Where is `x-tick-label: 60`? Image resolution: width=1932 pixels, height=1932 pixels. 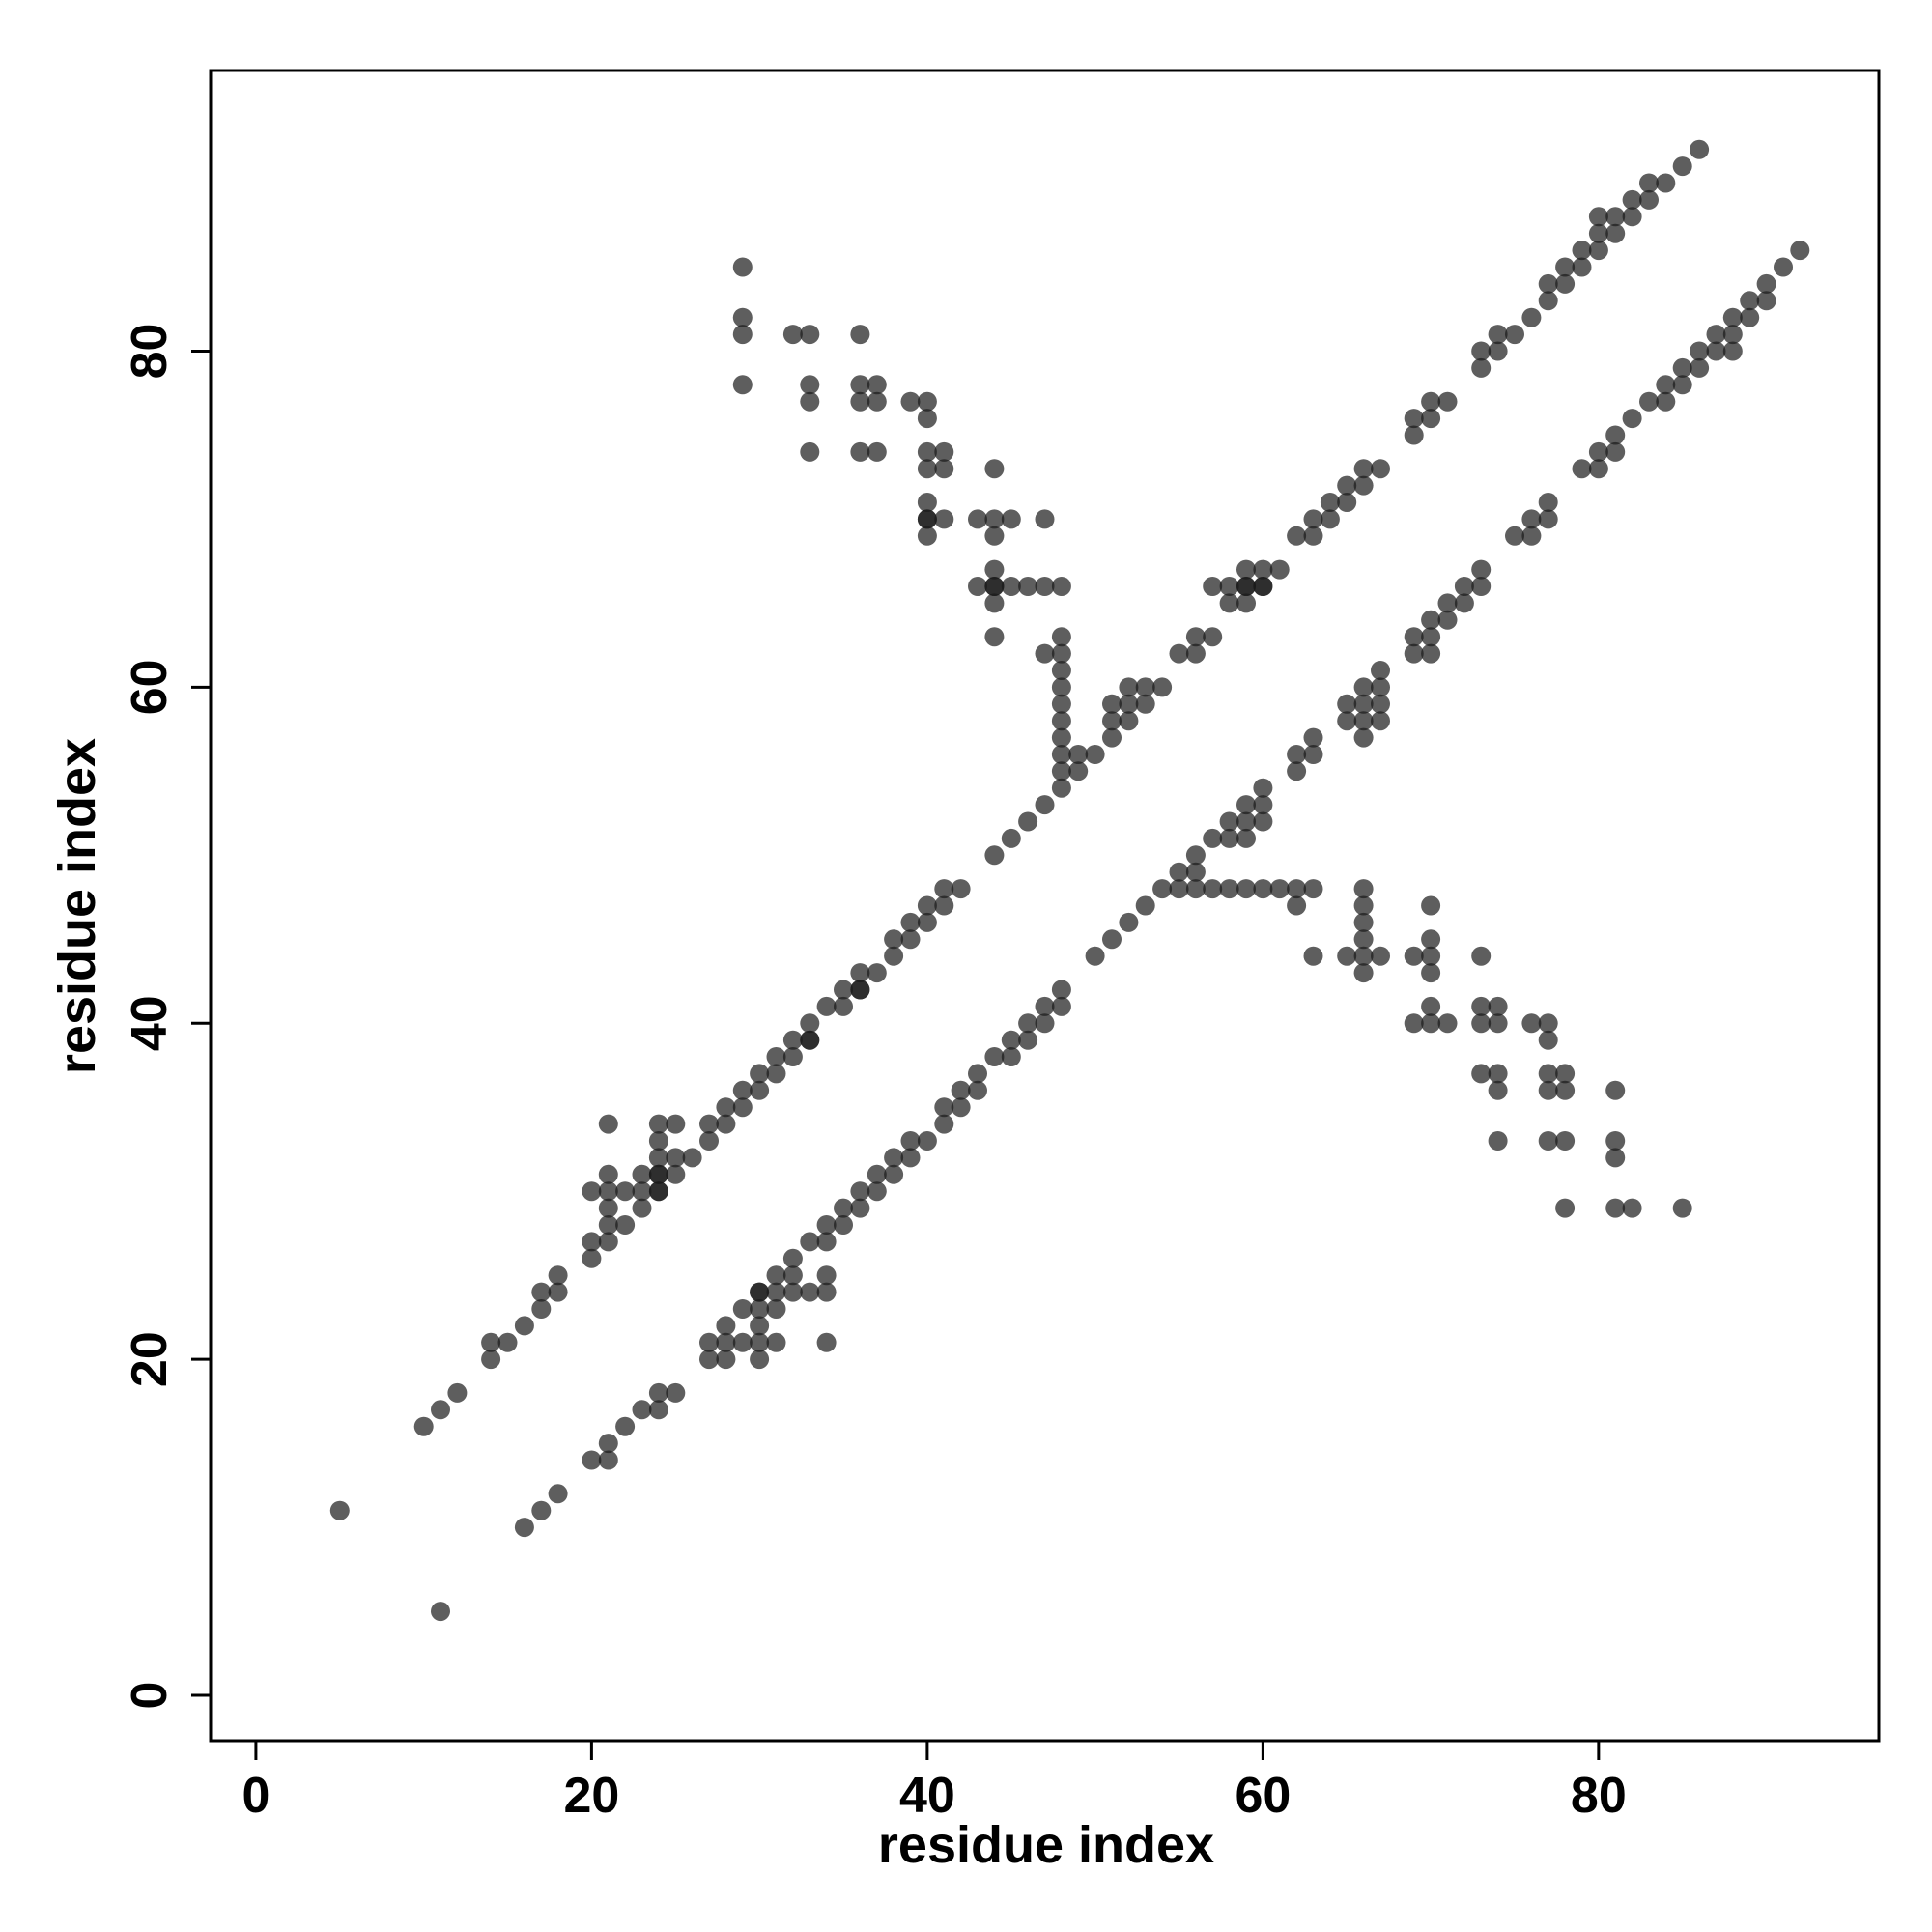
x-tick-label: 60 is located at coordinates (1263, 1796).